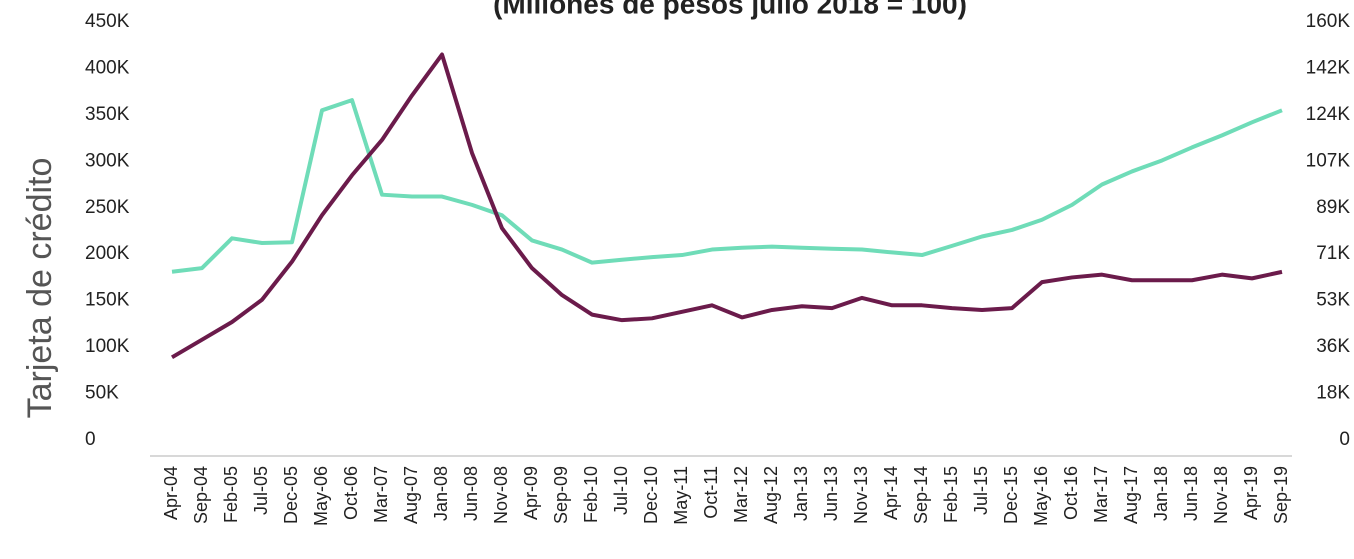 The width and height of the screenshot is (1354, 559). Describe the element at coordinates (201, 495) in the screenshot. I see `x-tick-label: Sep-04` at that location.